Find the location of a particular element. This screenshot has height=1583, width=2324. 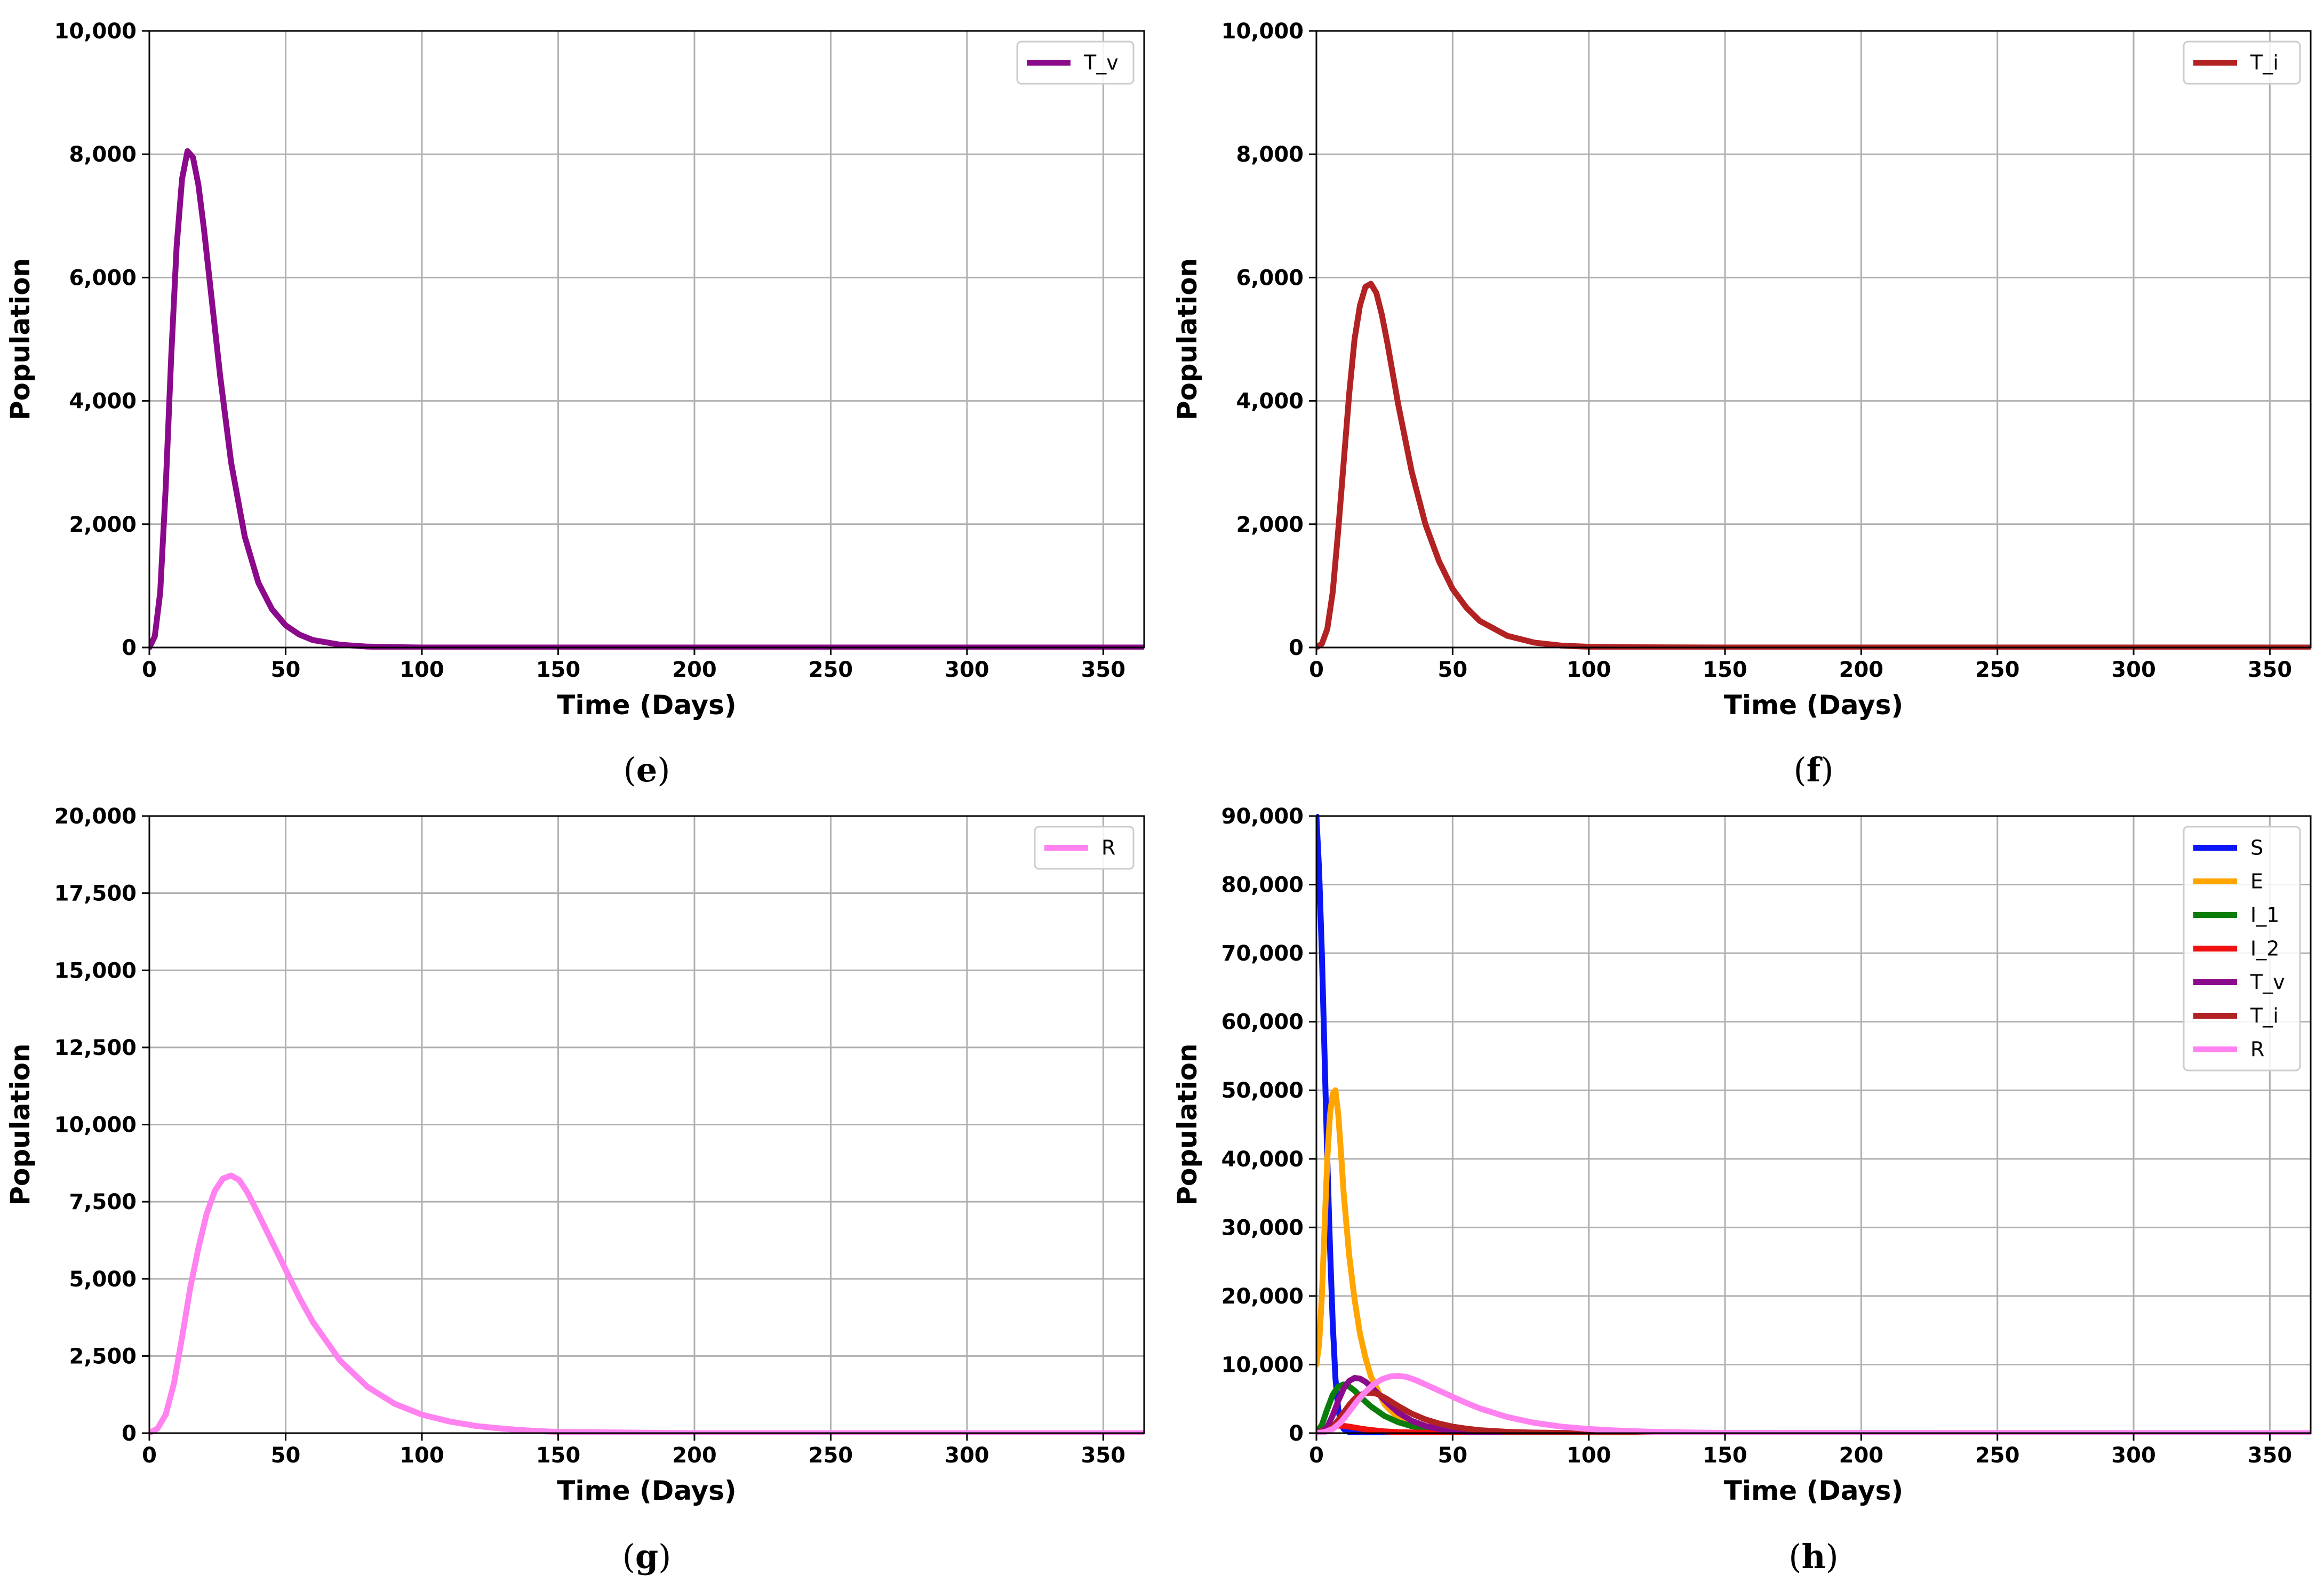

panel-label: (e) is located at coordinates (647, 769).